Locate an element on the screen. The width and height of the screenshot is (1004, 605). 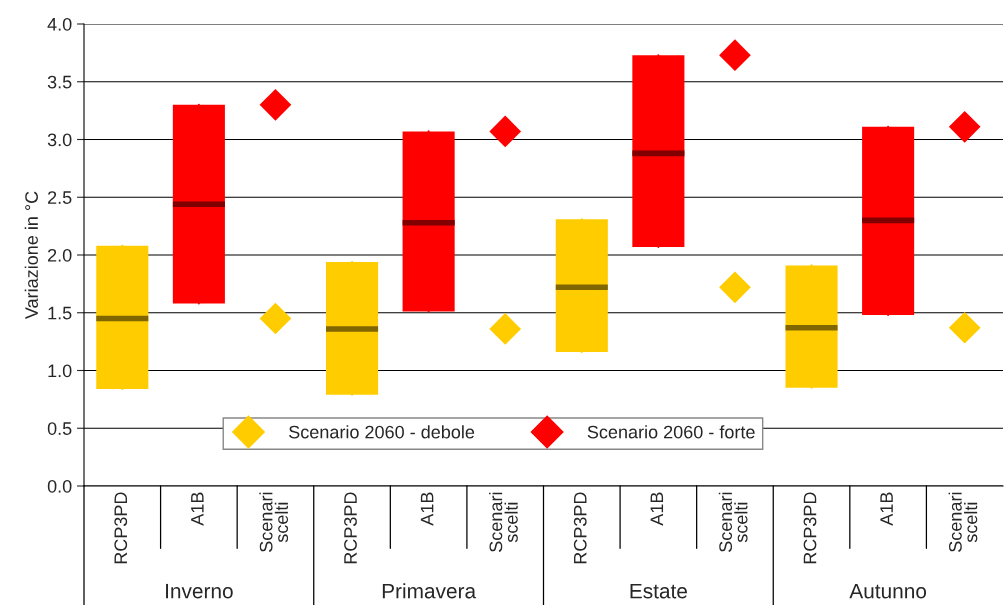
text: Inverno is located at coordinates (199, 591).